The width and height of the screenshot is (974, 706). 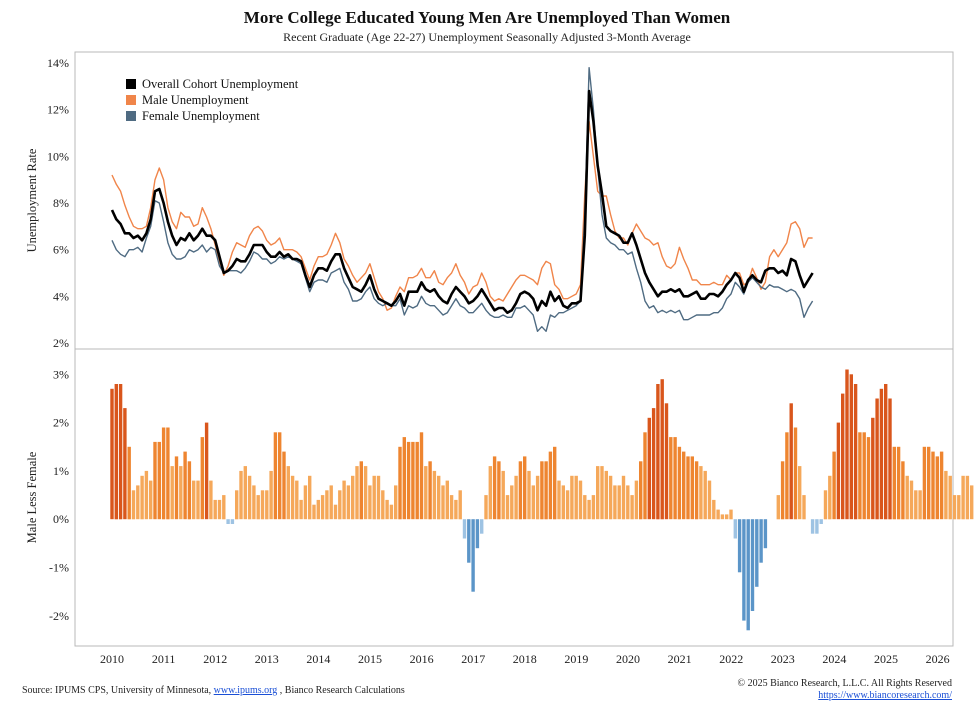 I want to click on x-tick-label: 2014, so click(x=318, y=659).